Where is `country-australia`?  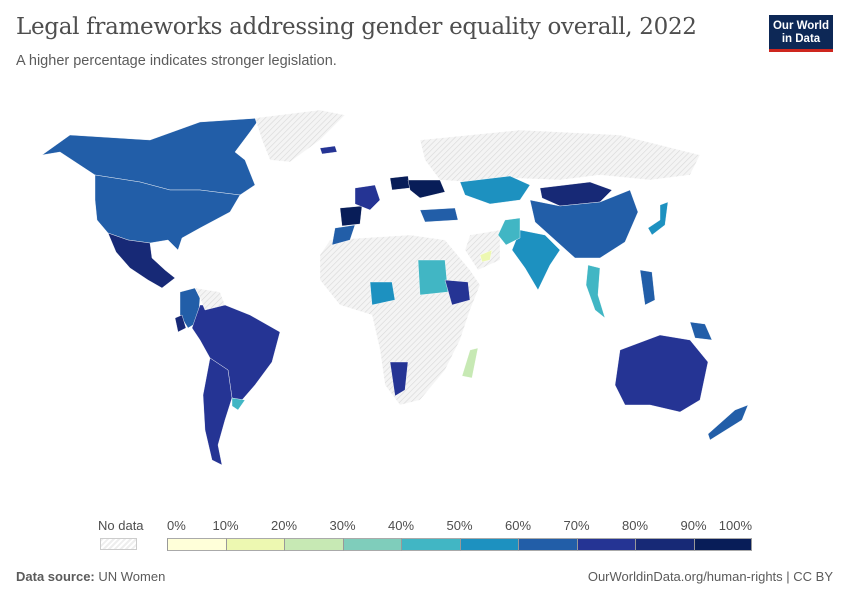
country-australia is located at coordinates (661, 373).